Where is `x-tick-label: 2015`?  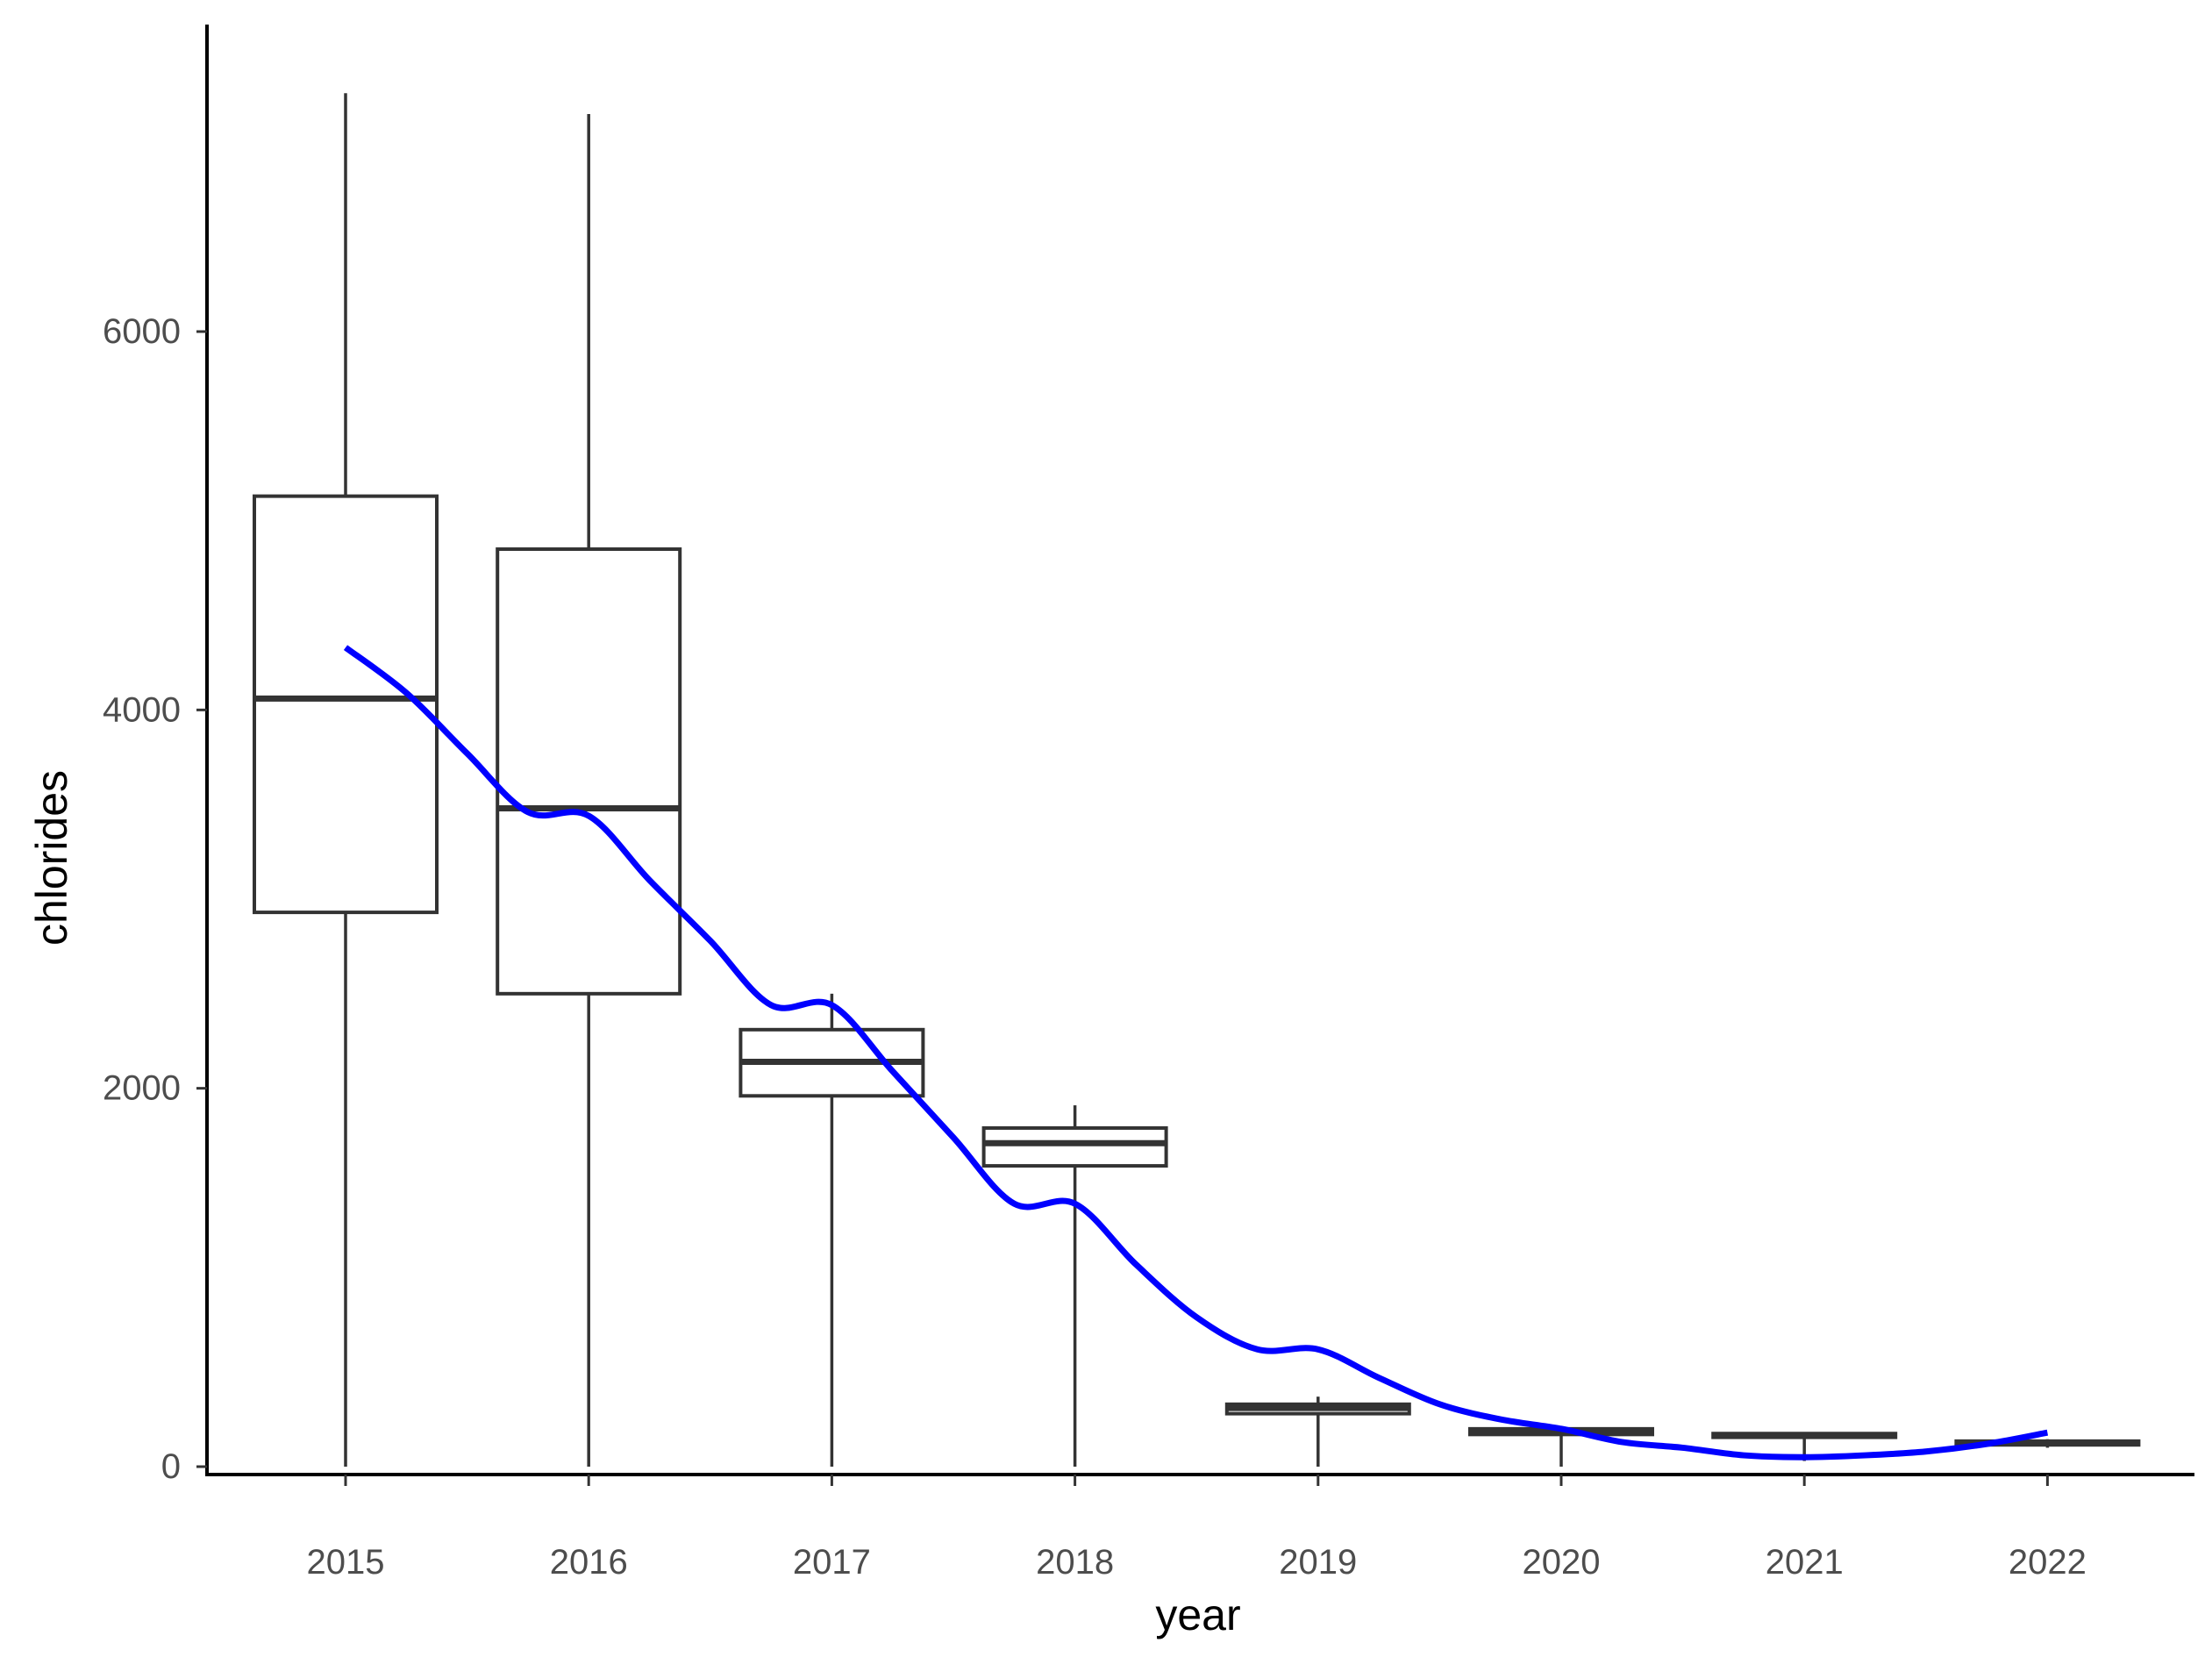 x-tick-label: 2015 is located at coordinates (346, 1562).